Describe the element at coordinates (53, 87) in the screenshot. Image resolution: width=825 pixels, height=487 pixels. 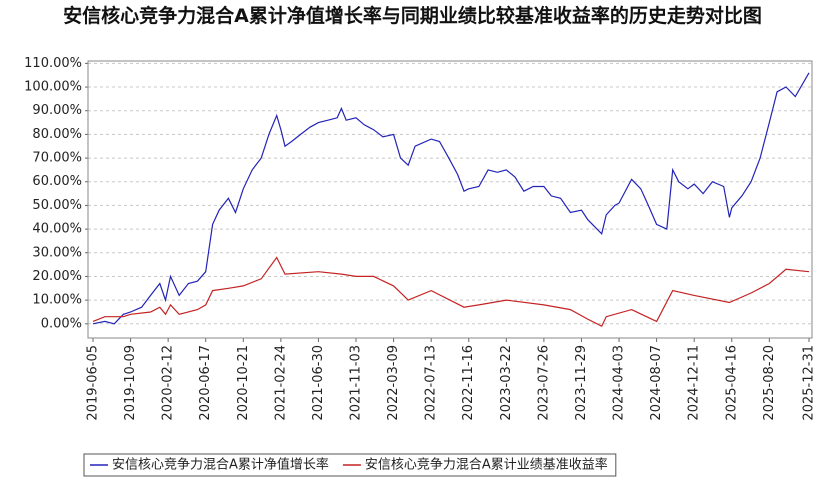
I see `y-tick-label: 100.00%` at that location.